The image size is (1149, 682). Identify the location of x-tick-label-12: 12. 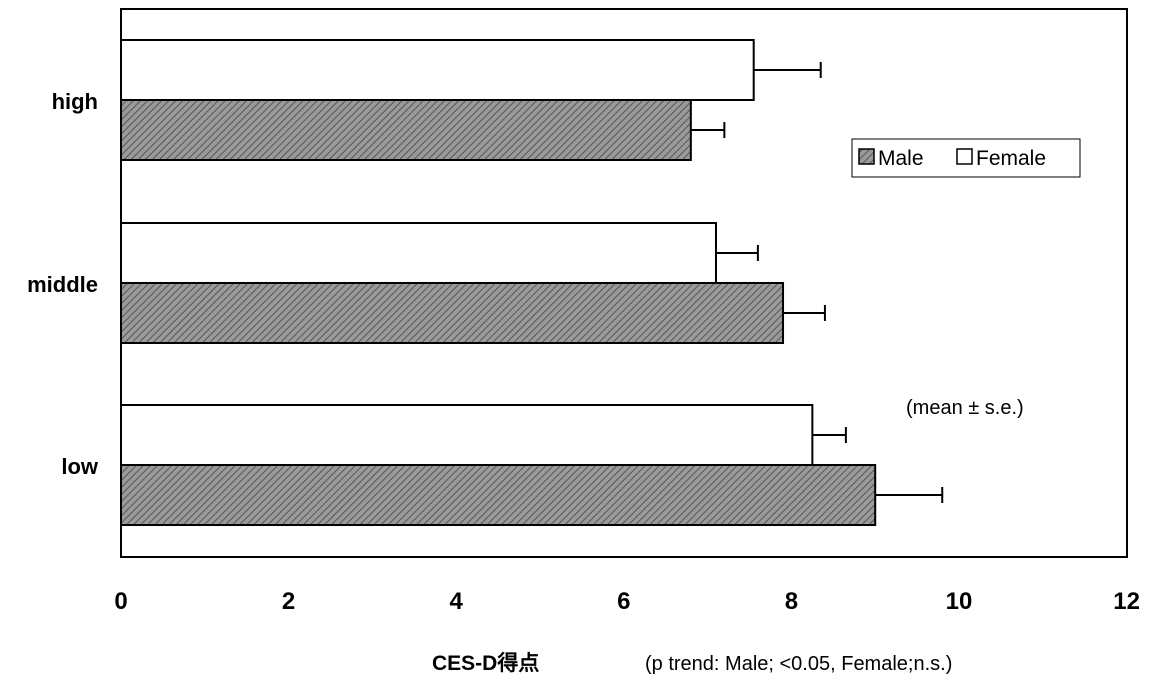
(1126, 601).